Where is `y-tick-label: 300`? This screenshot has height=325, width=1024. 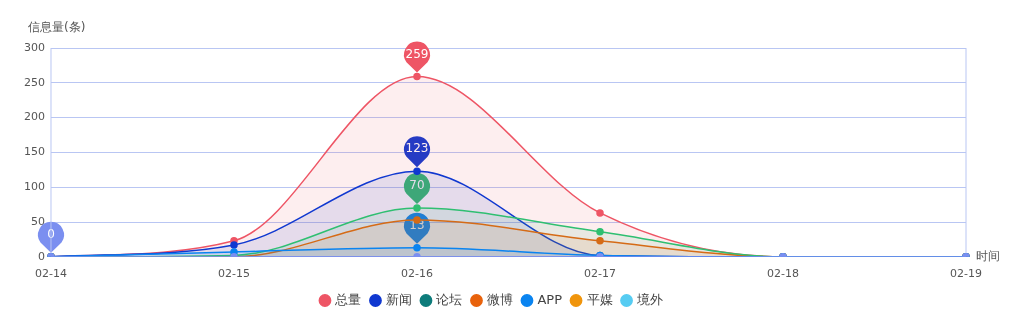 y-tick-label: 300 is located at coordinates (34, 47).